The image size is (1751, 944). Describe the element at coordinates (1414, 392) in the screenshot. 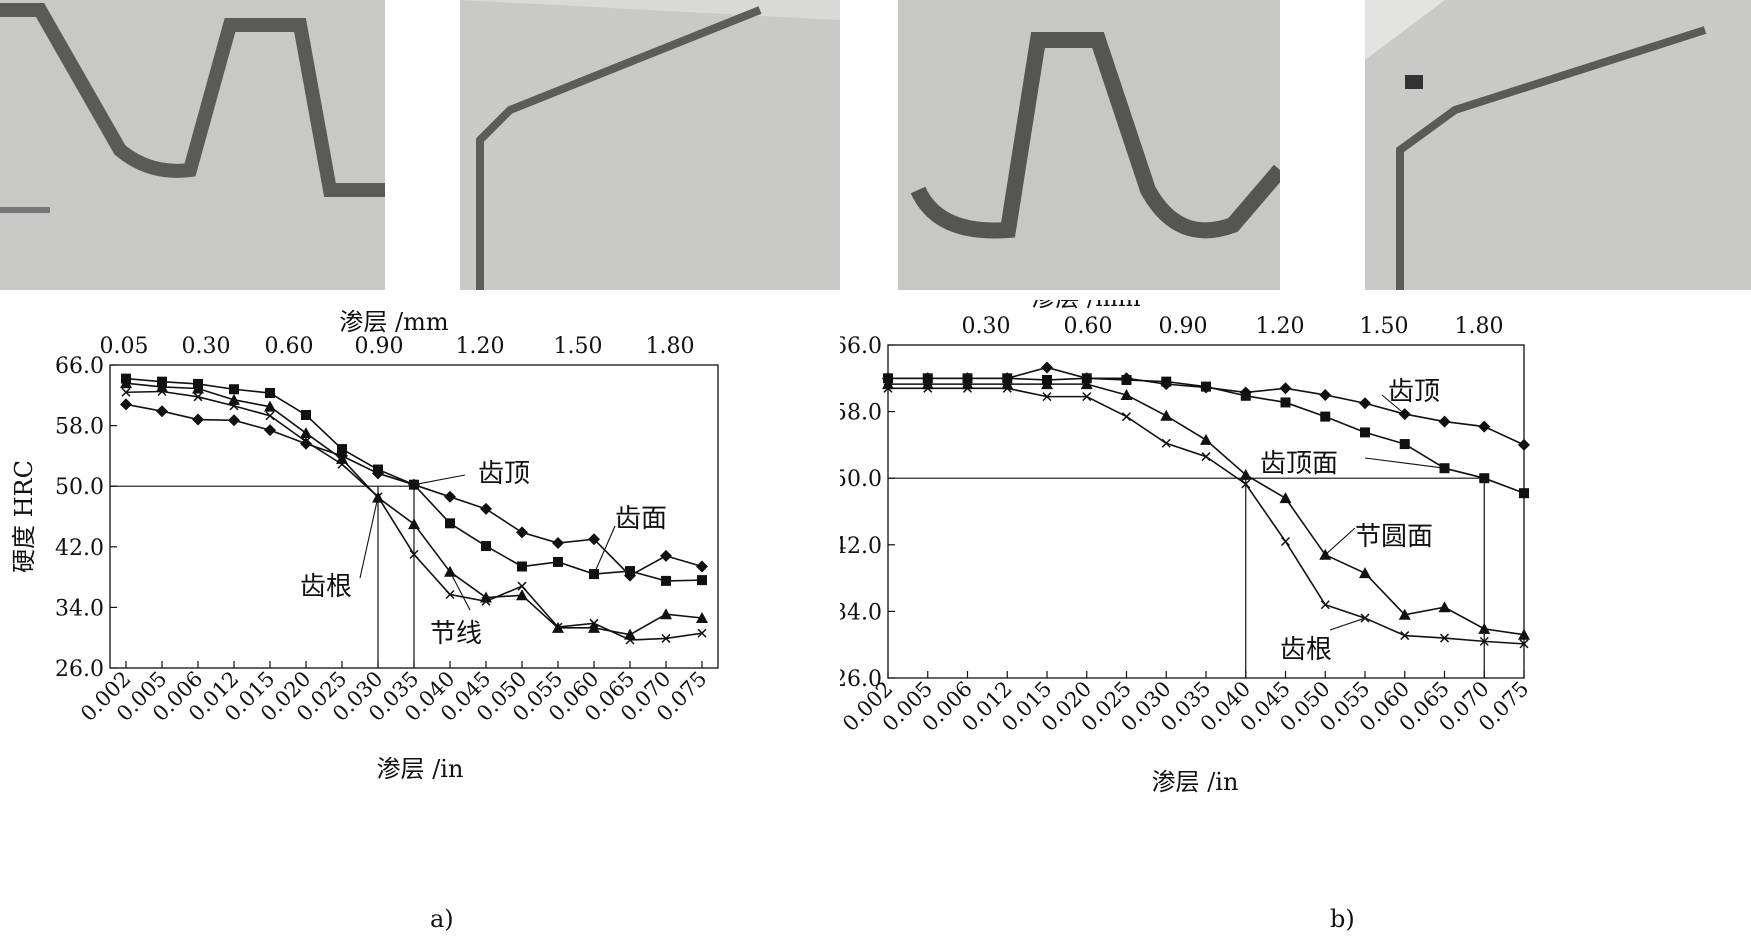

I see `series-label: 齿顶` at that location.